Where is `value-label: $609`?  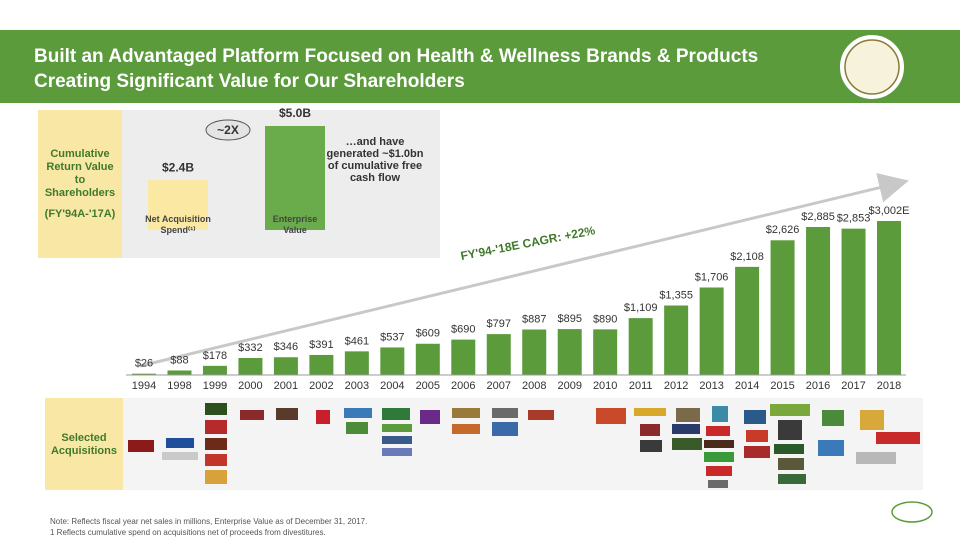
value-label: $609 is located at coordinates (428, 334).